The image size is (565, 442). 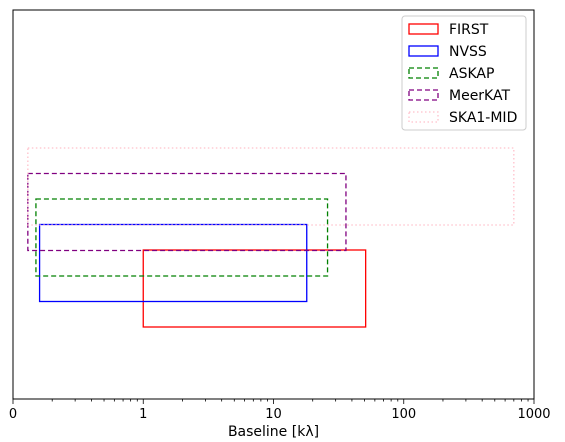 What do you see at coordinates (273, 414) in the screenshot?
I see `x-tick-label: 10` at bounding box center [273, 414].